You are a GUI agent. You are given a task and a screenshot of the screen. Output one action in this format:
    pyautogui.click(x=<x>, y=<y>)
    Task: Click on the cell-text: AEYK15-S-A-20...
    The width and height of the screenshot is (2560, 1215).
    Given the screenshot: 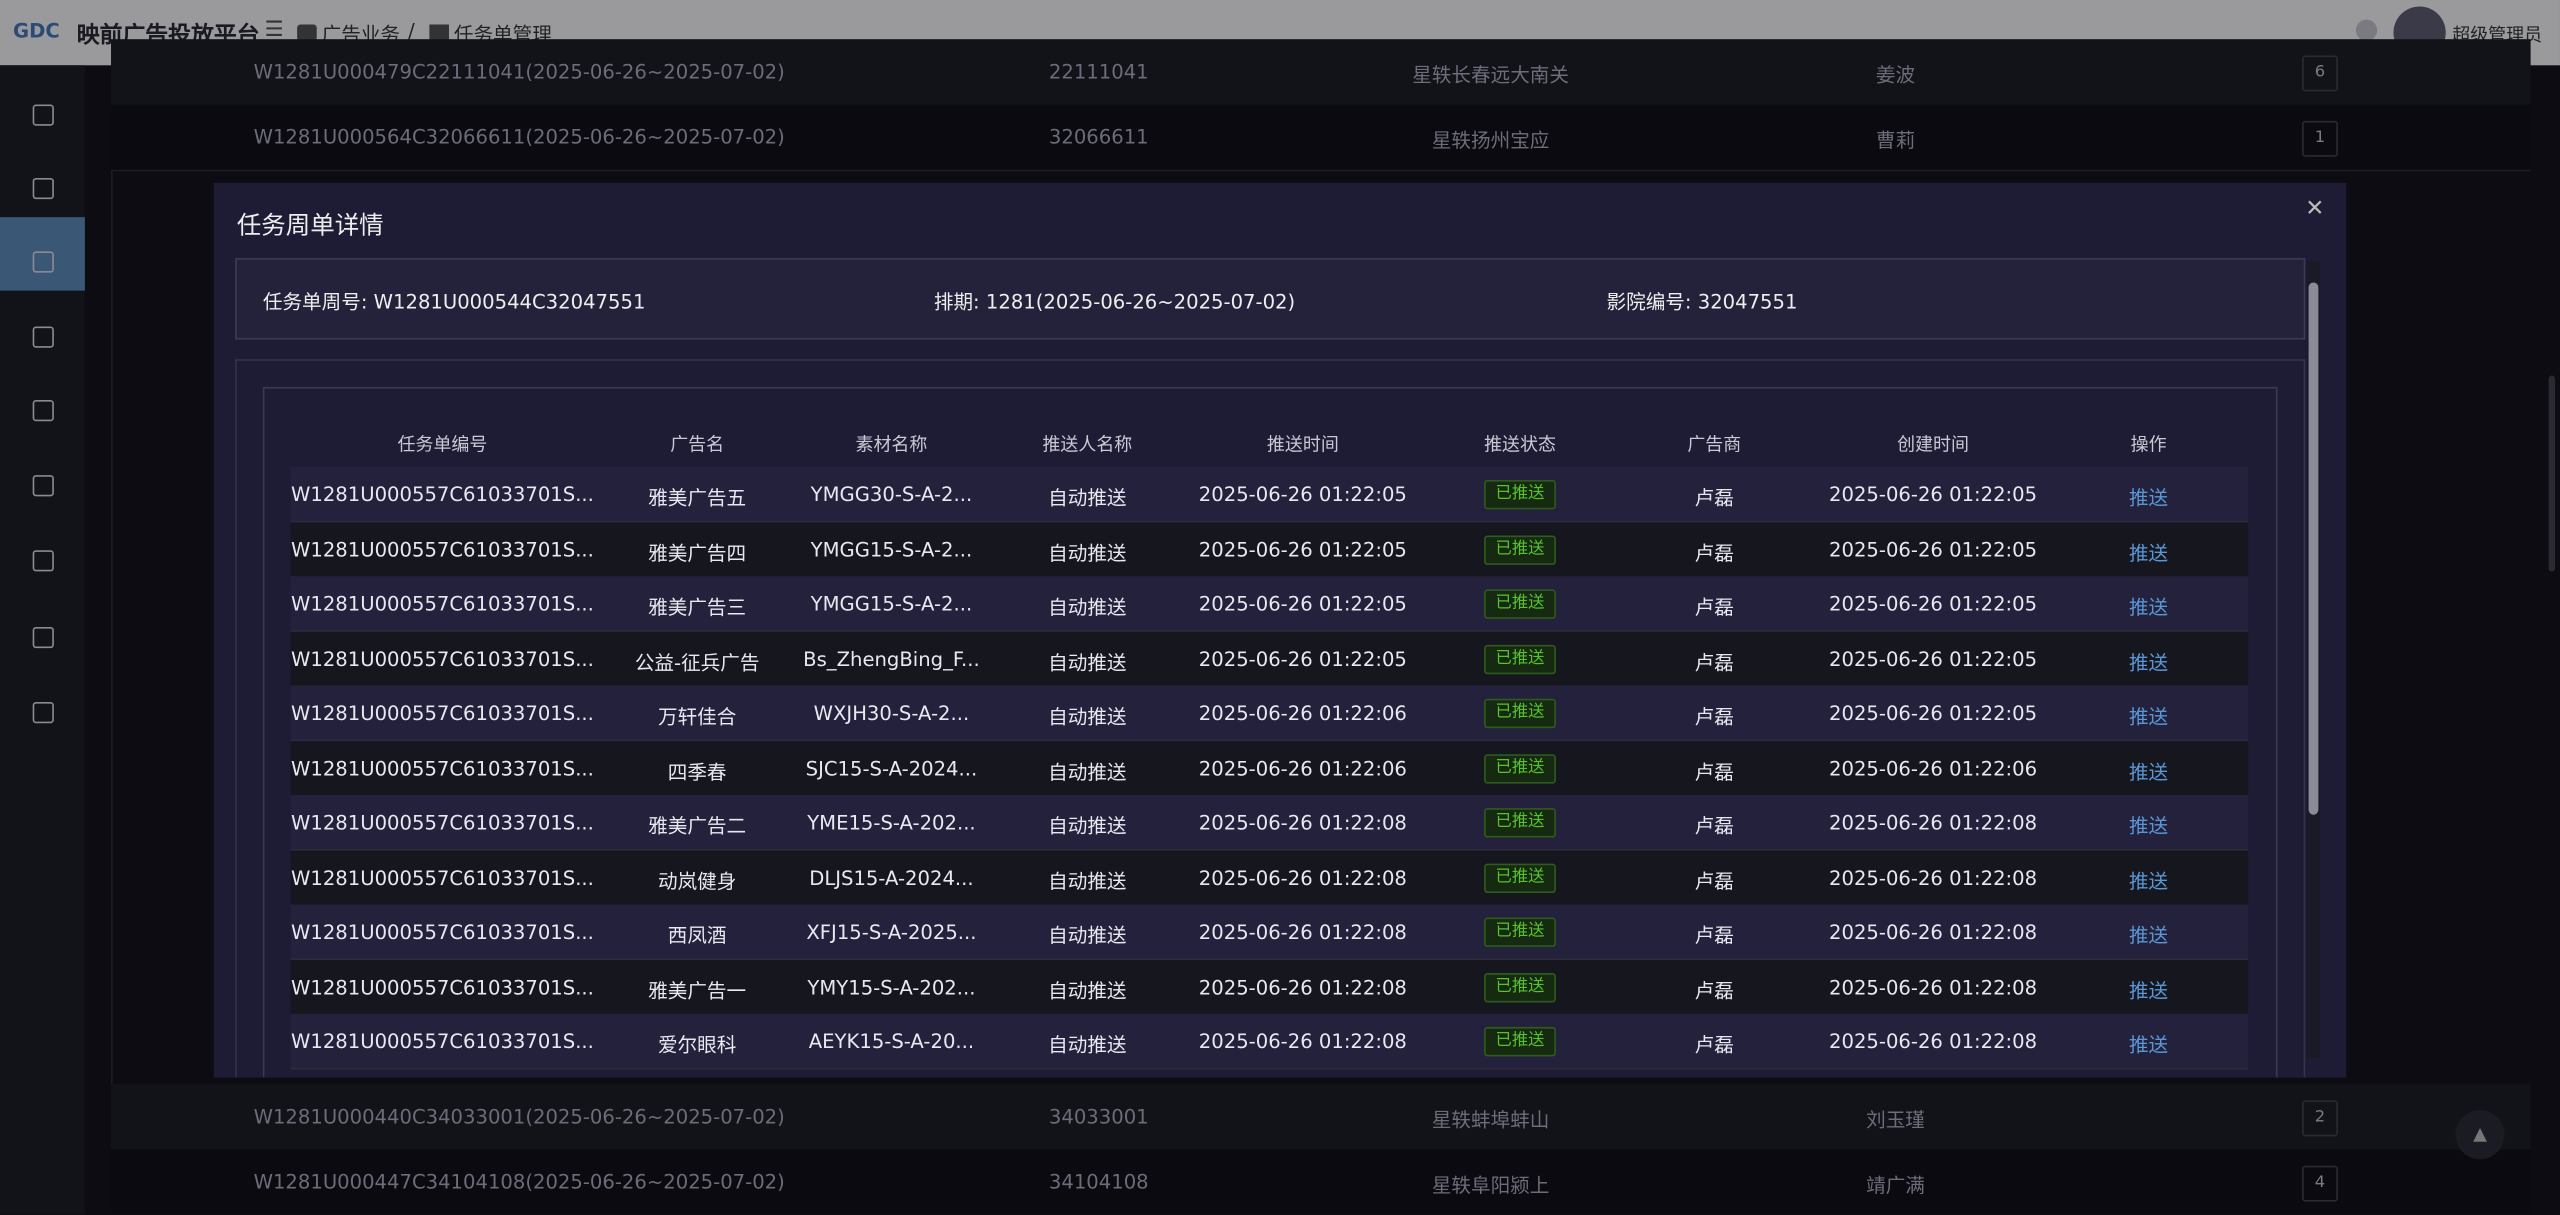 What is the action you would take?
    pyautogui.click(x=891, y=1042)
    